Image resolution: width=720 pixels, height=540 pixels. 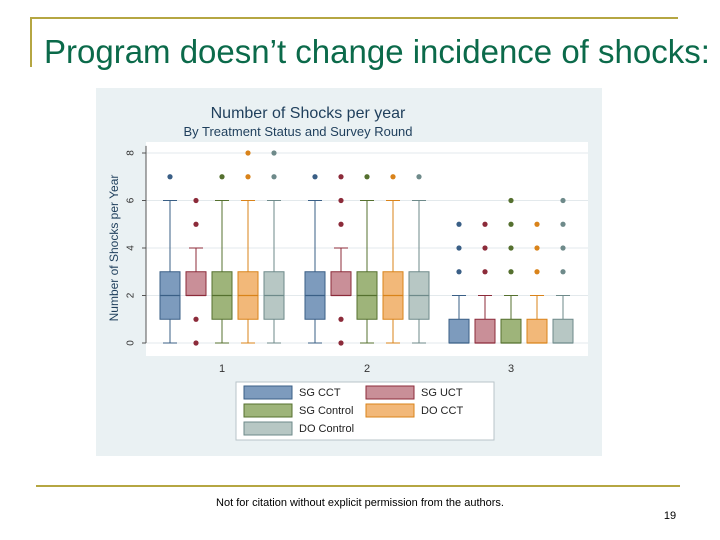 What do you see at coordinates (326, 411) in the screenshot?
I see `legend-label: SG Control` at bounding box center [326, 411].